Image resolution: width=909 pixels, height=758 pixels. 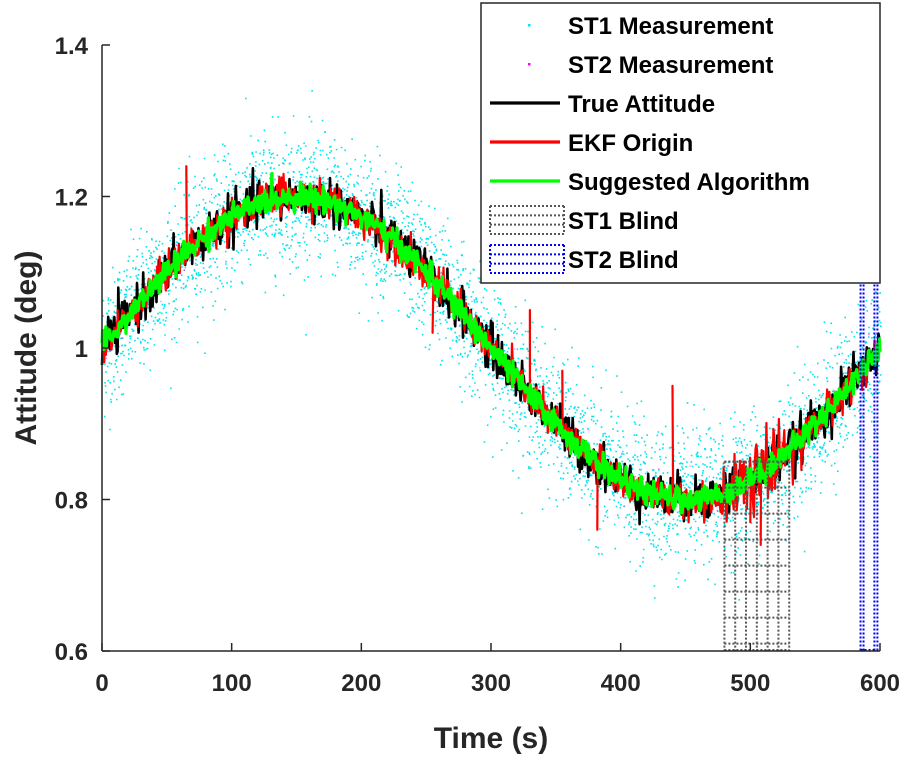 What do you see at coordinates (361, 683) in the screenshot?
I see `x-tick-label: 200` at bounding box center [361, 683].